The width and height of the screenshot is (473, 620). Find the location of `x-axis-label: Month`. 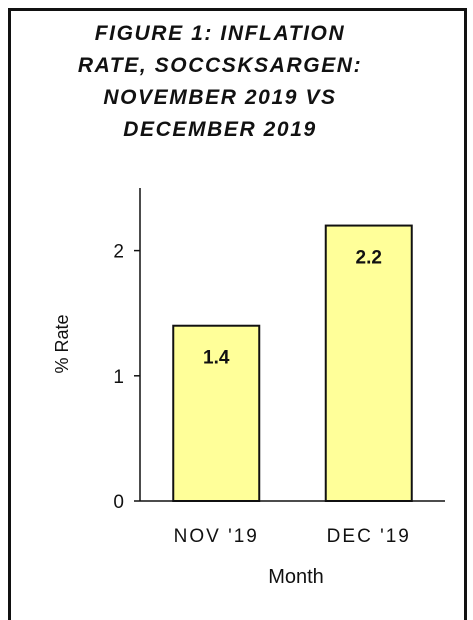

x-axis-label: Month is located at coordinates (296, 577).